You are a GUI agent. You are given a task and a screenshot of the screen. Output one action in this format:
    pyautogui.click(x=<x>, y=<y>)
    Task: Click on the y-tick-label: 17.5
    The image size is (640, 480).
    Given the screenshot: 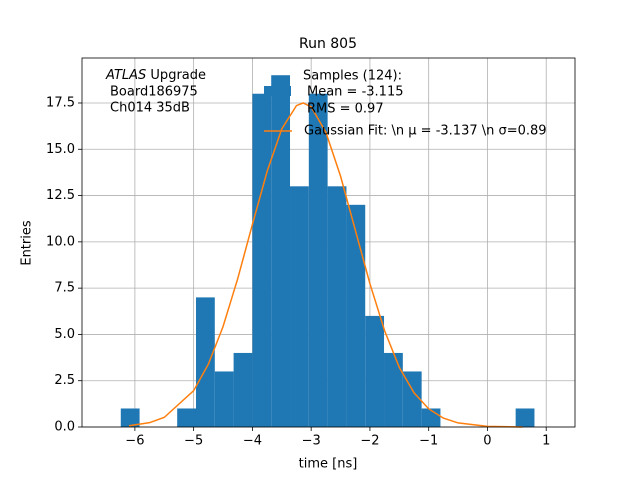 What is the action you would take?
    pyautogui.click(x=60, y=102)
    